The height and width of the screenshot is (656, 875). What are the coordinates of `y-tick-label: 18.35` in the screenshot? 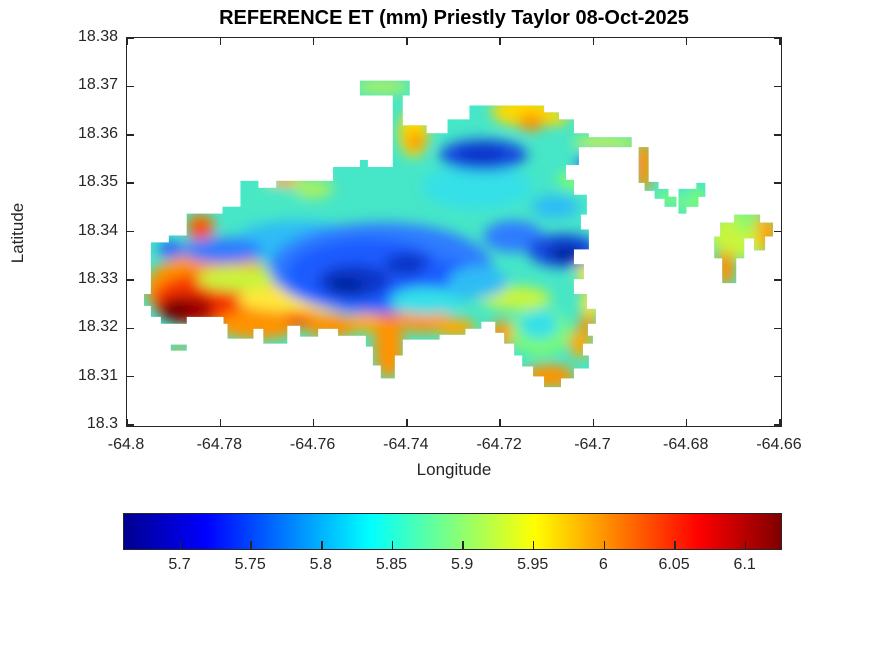 It's located at (97, 182).